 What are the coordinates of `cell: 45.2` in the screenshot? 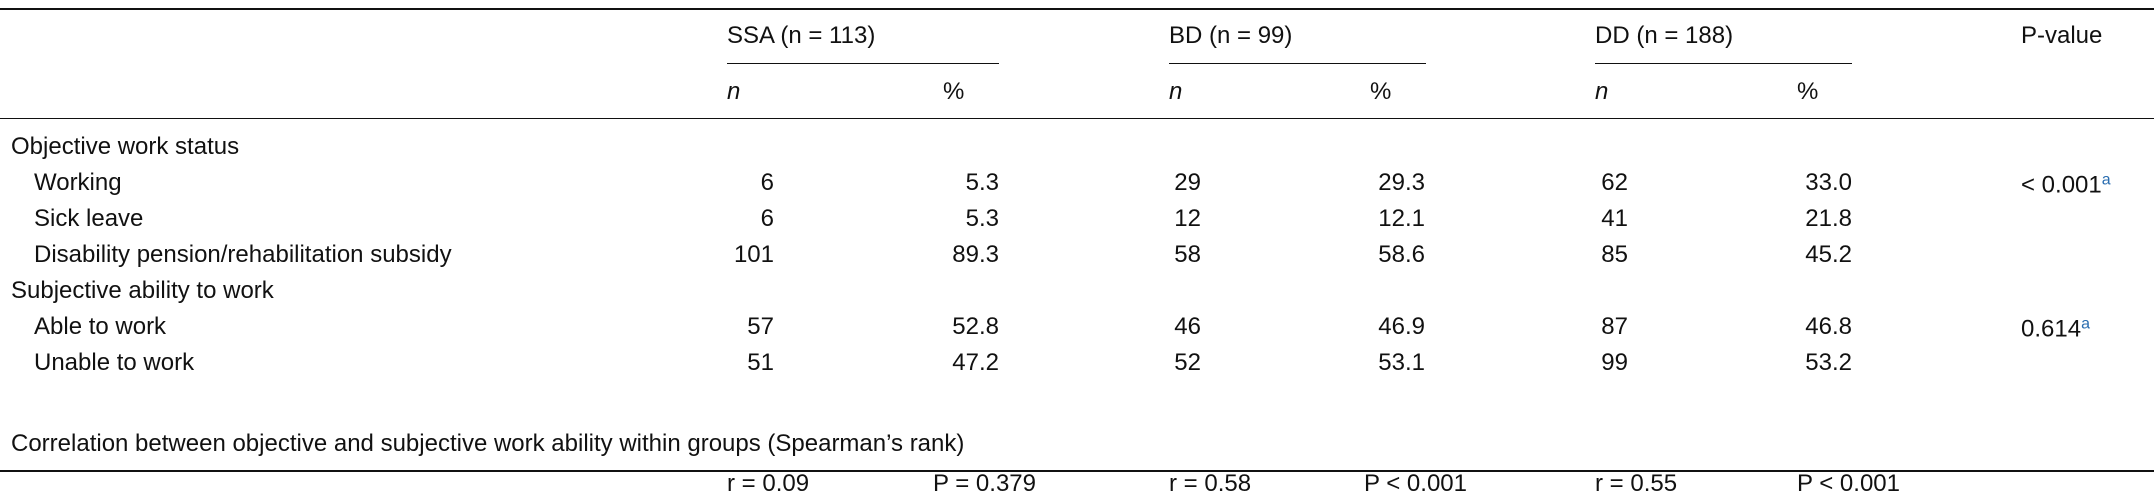 It's located at (1828, 254).